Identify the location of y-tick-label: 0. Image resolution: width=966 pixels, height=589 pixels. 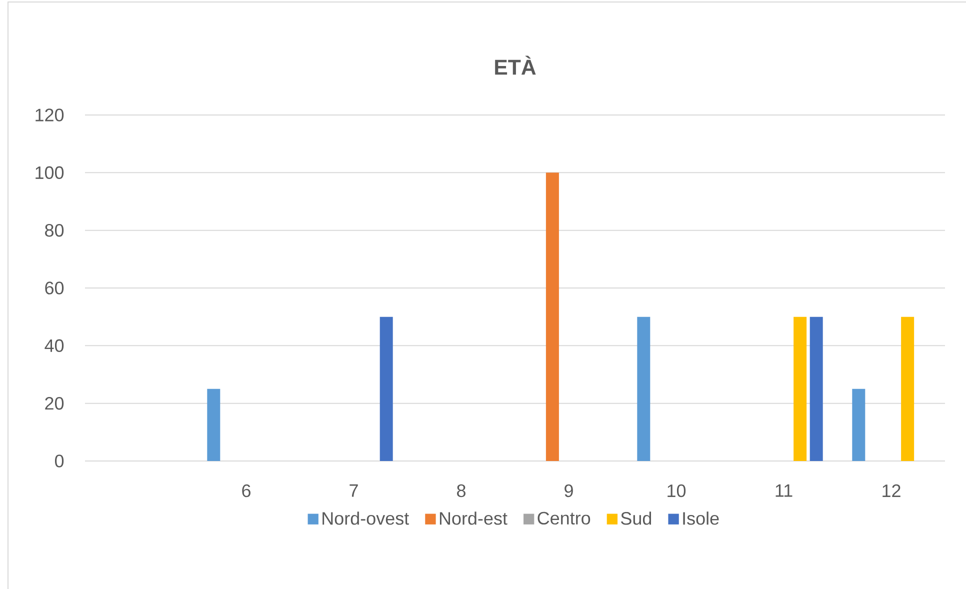
(59, 461).